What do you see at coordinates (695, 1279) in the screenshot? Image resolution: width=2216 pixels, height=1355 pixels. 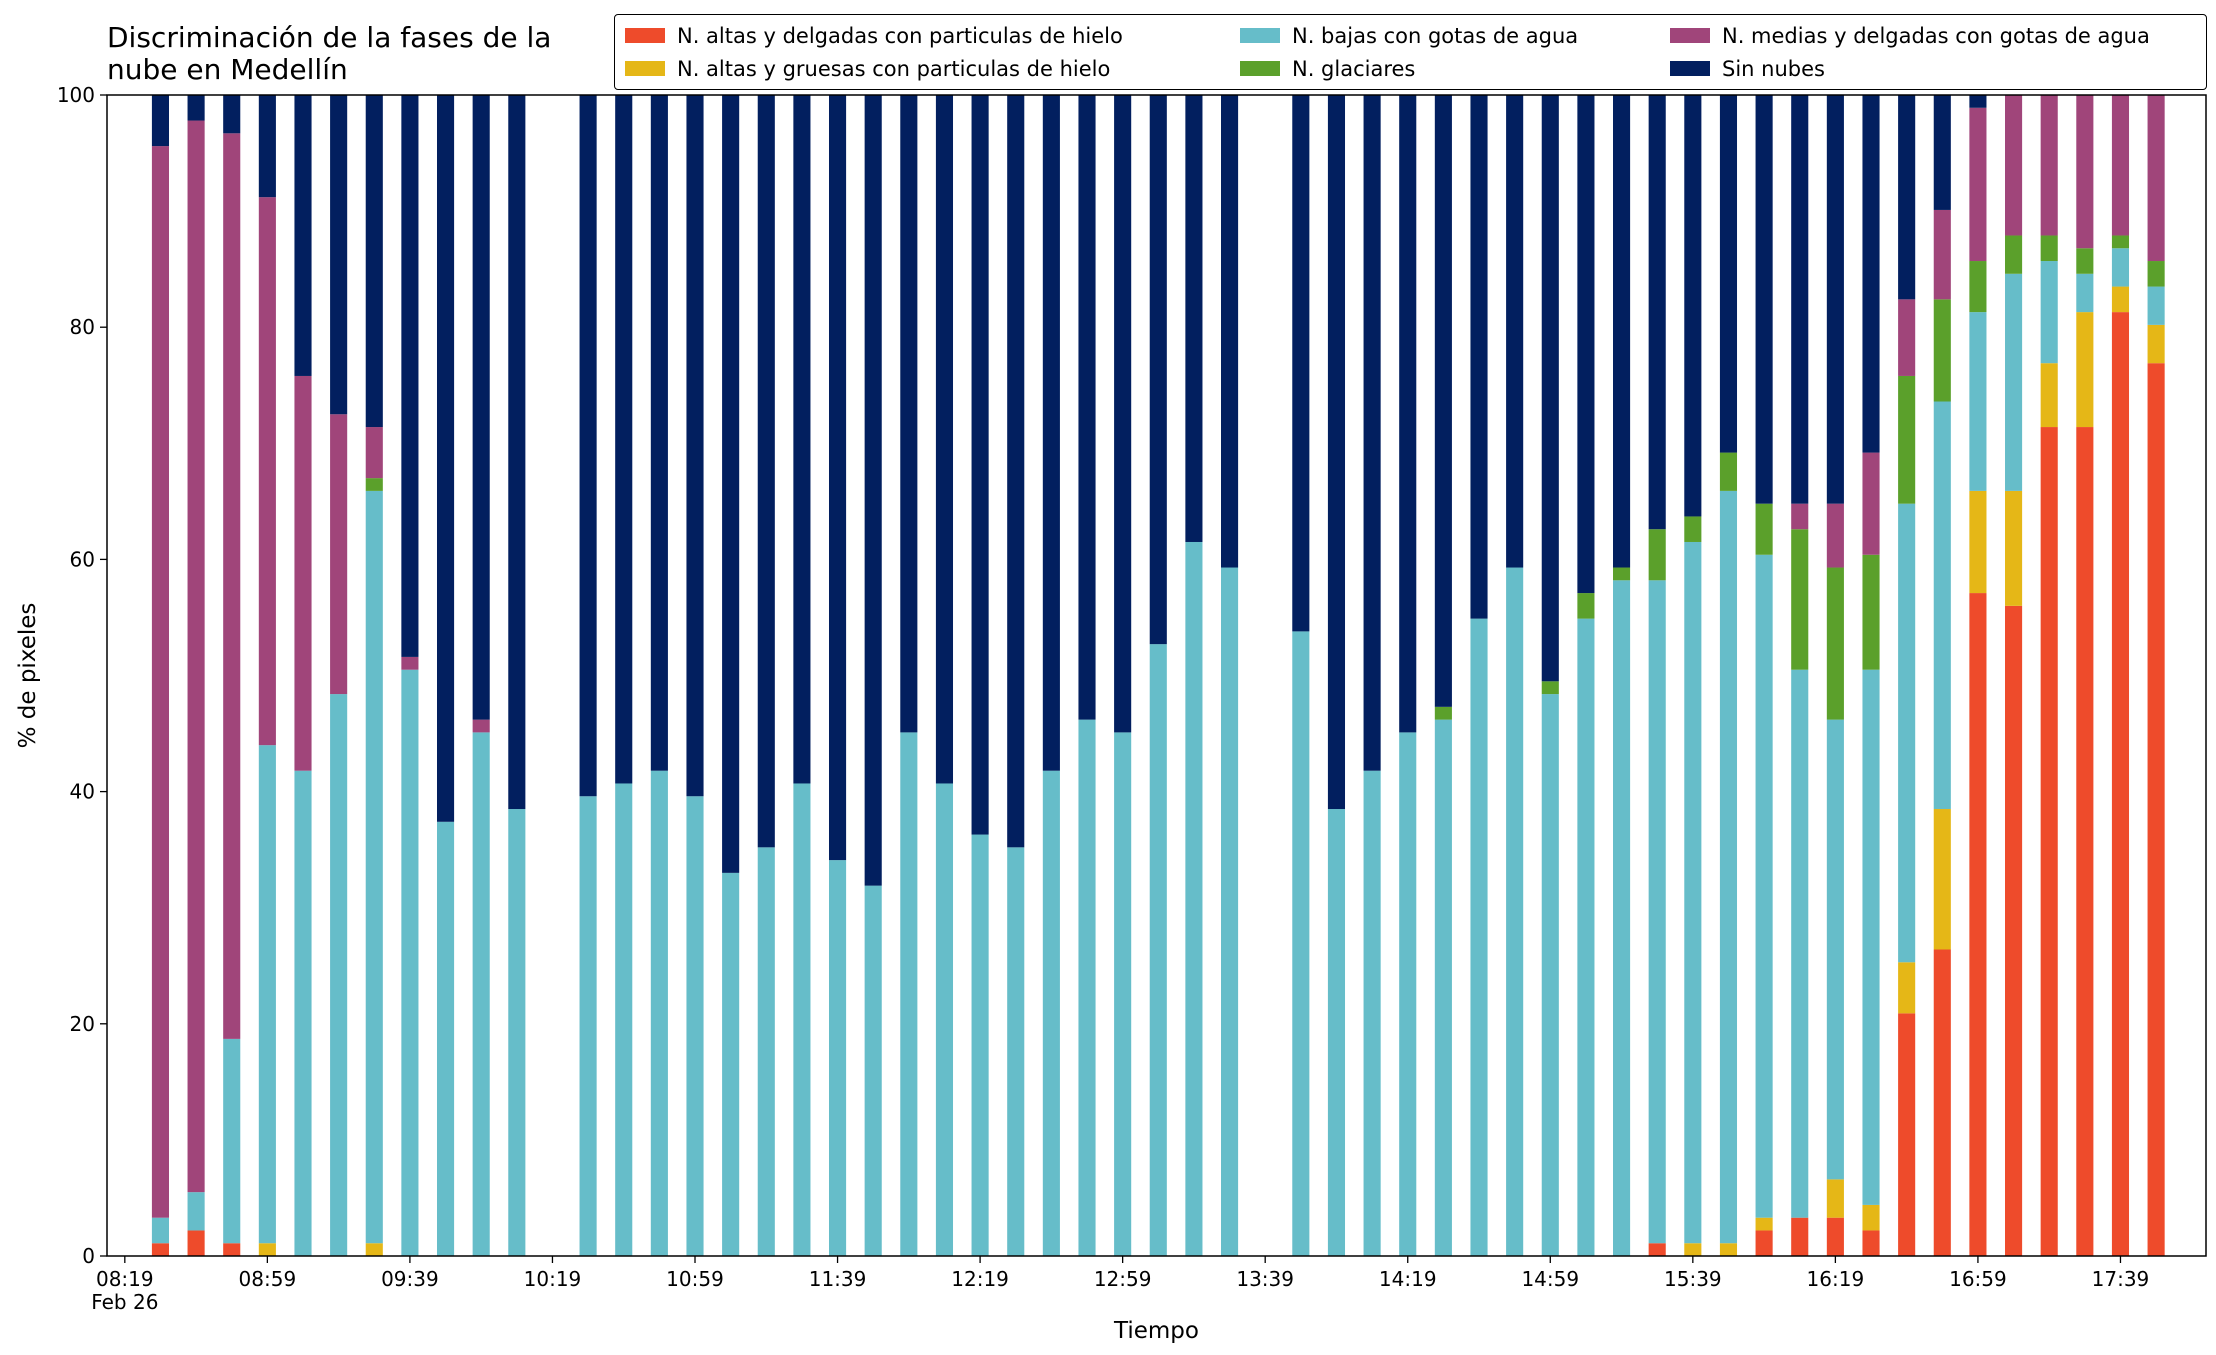 I see `x-tick-label: 10:59` at bounding box center [695, 1279].